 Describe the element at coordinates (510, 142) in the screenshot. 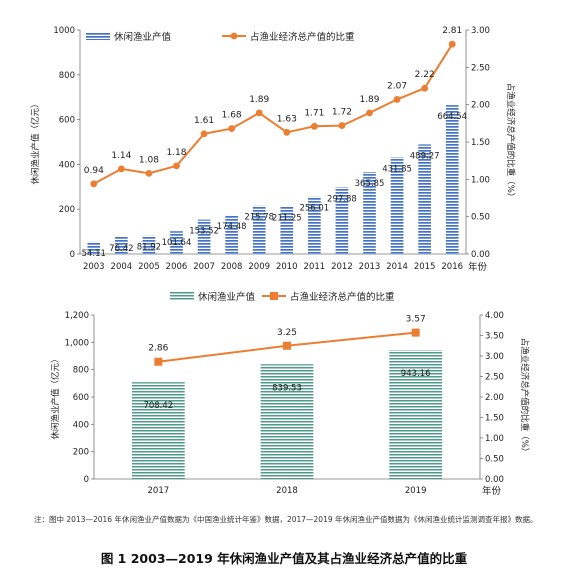

I see `y-axis-title-right: 占渔业经济总产值的比重（%）` at that location.